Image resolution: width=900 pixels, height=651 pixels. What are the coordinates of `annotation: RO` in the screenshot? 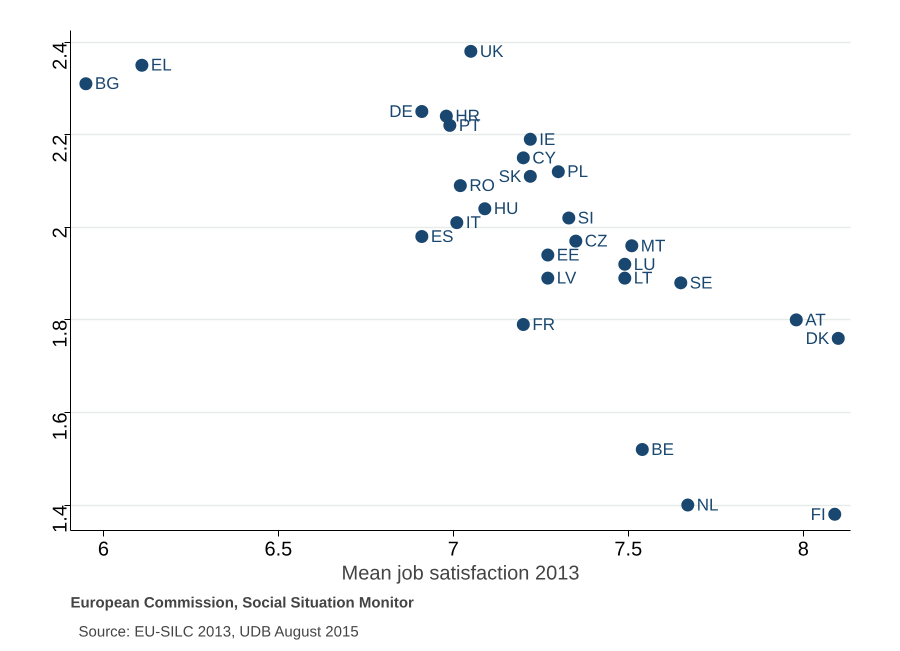 It's located at (482, 186).